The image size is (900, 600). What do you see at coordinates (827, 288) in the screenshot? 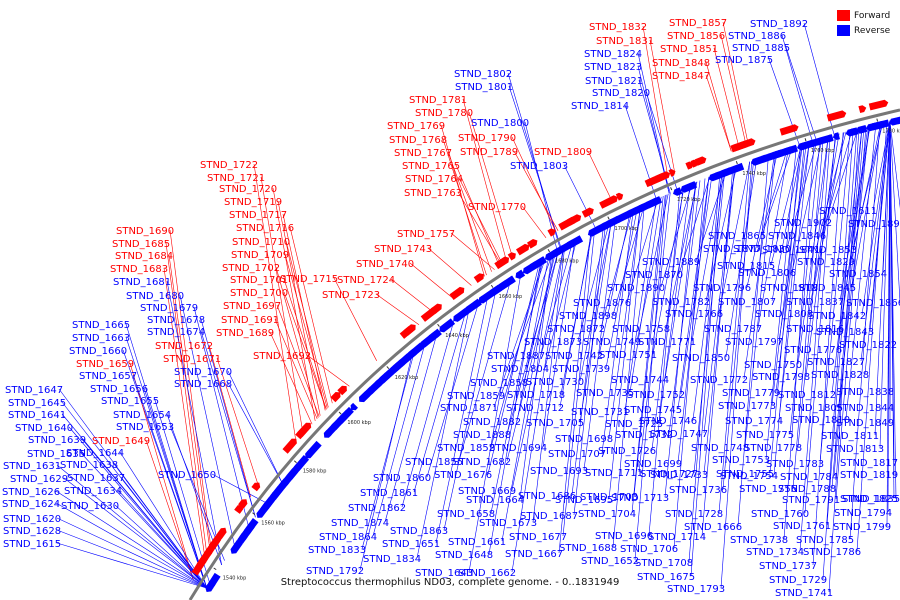
I see `gene-label: STND_1845` at bounding box center [827, 288].